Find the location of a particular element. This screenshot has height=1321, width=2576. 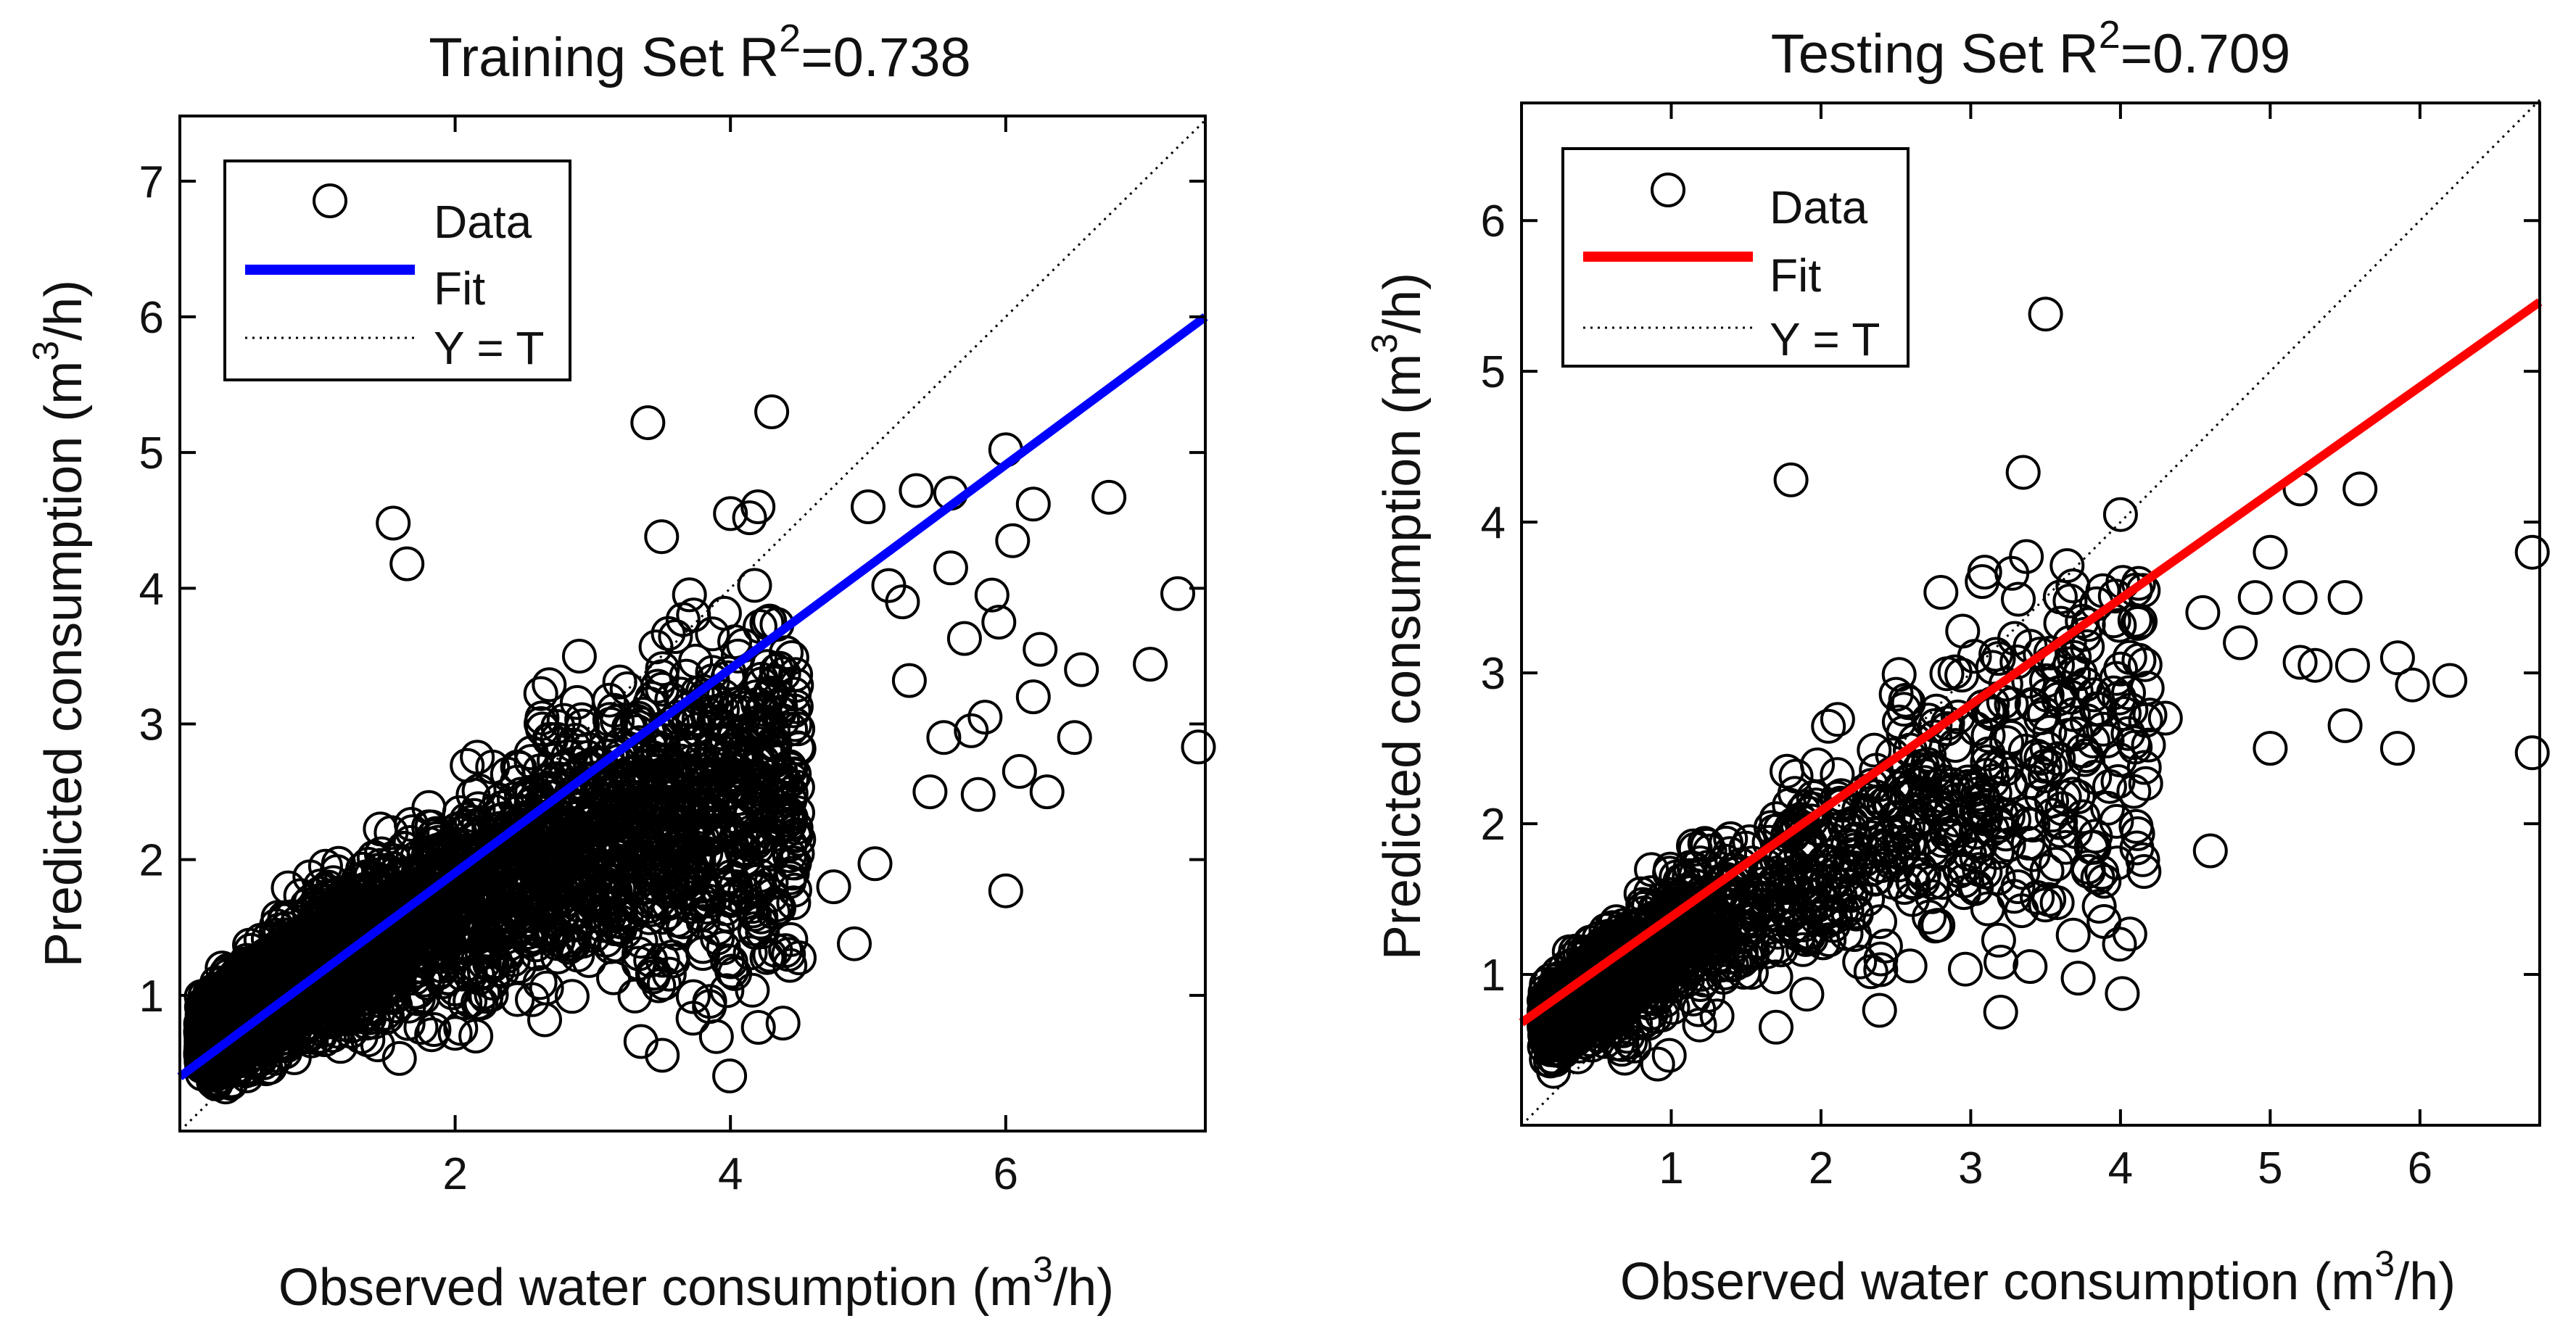

legend-label-fit: Fit is located at coordinates (459, 289).